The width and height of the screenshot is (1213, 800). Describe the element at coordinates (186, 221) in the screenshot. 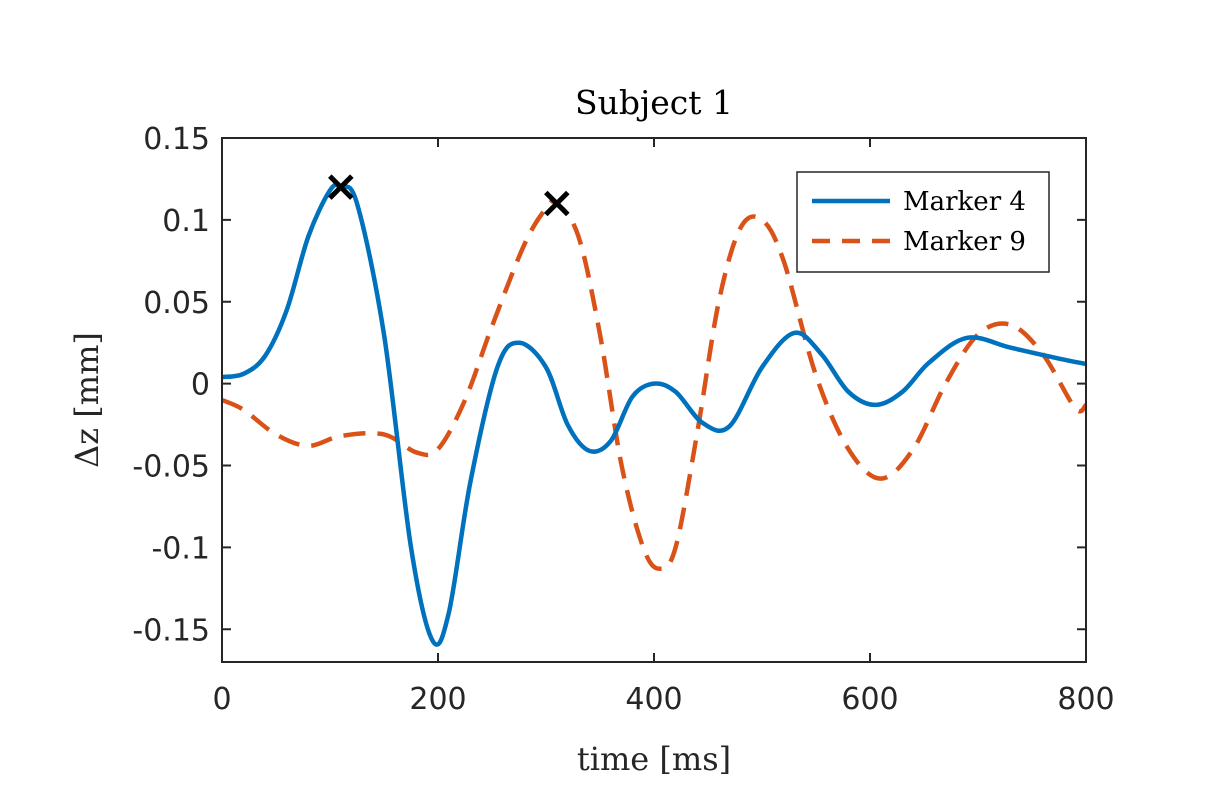

I see `y-tick-label: 0.1` at that location.